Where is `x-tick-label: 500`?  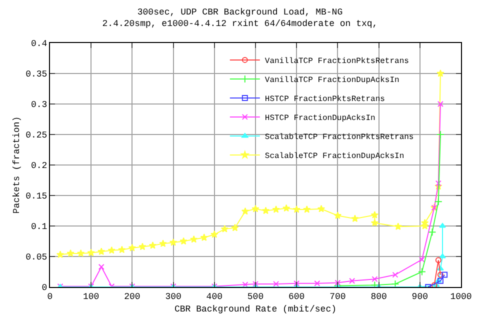 x-tick-label: 500 is located at coordinates (255, 297).